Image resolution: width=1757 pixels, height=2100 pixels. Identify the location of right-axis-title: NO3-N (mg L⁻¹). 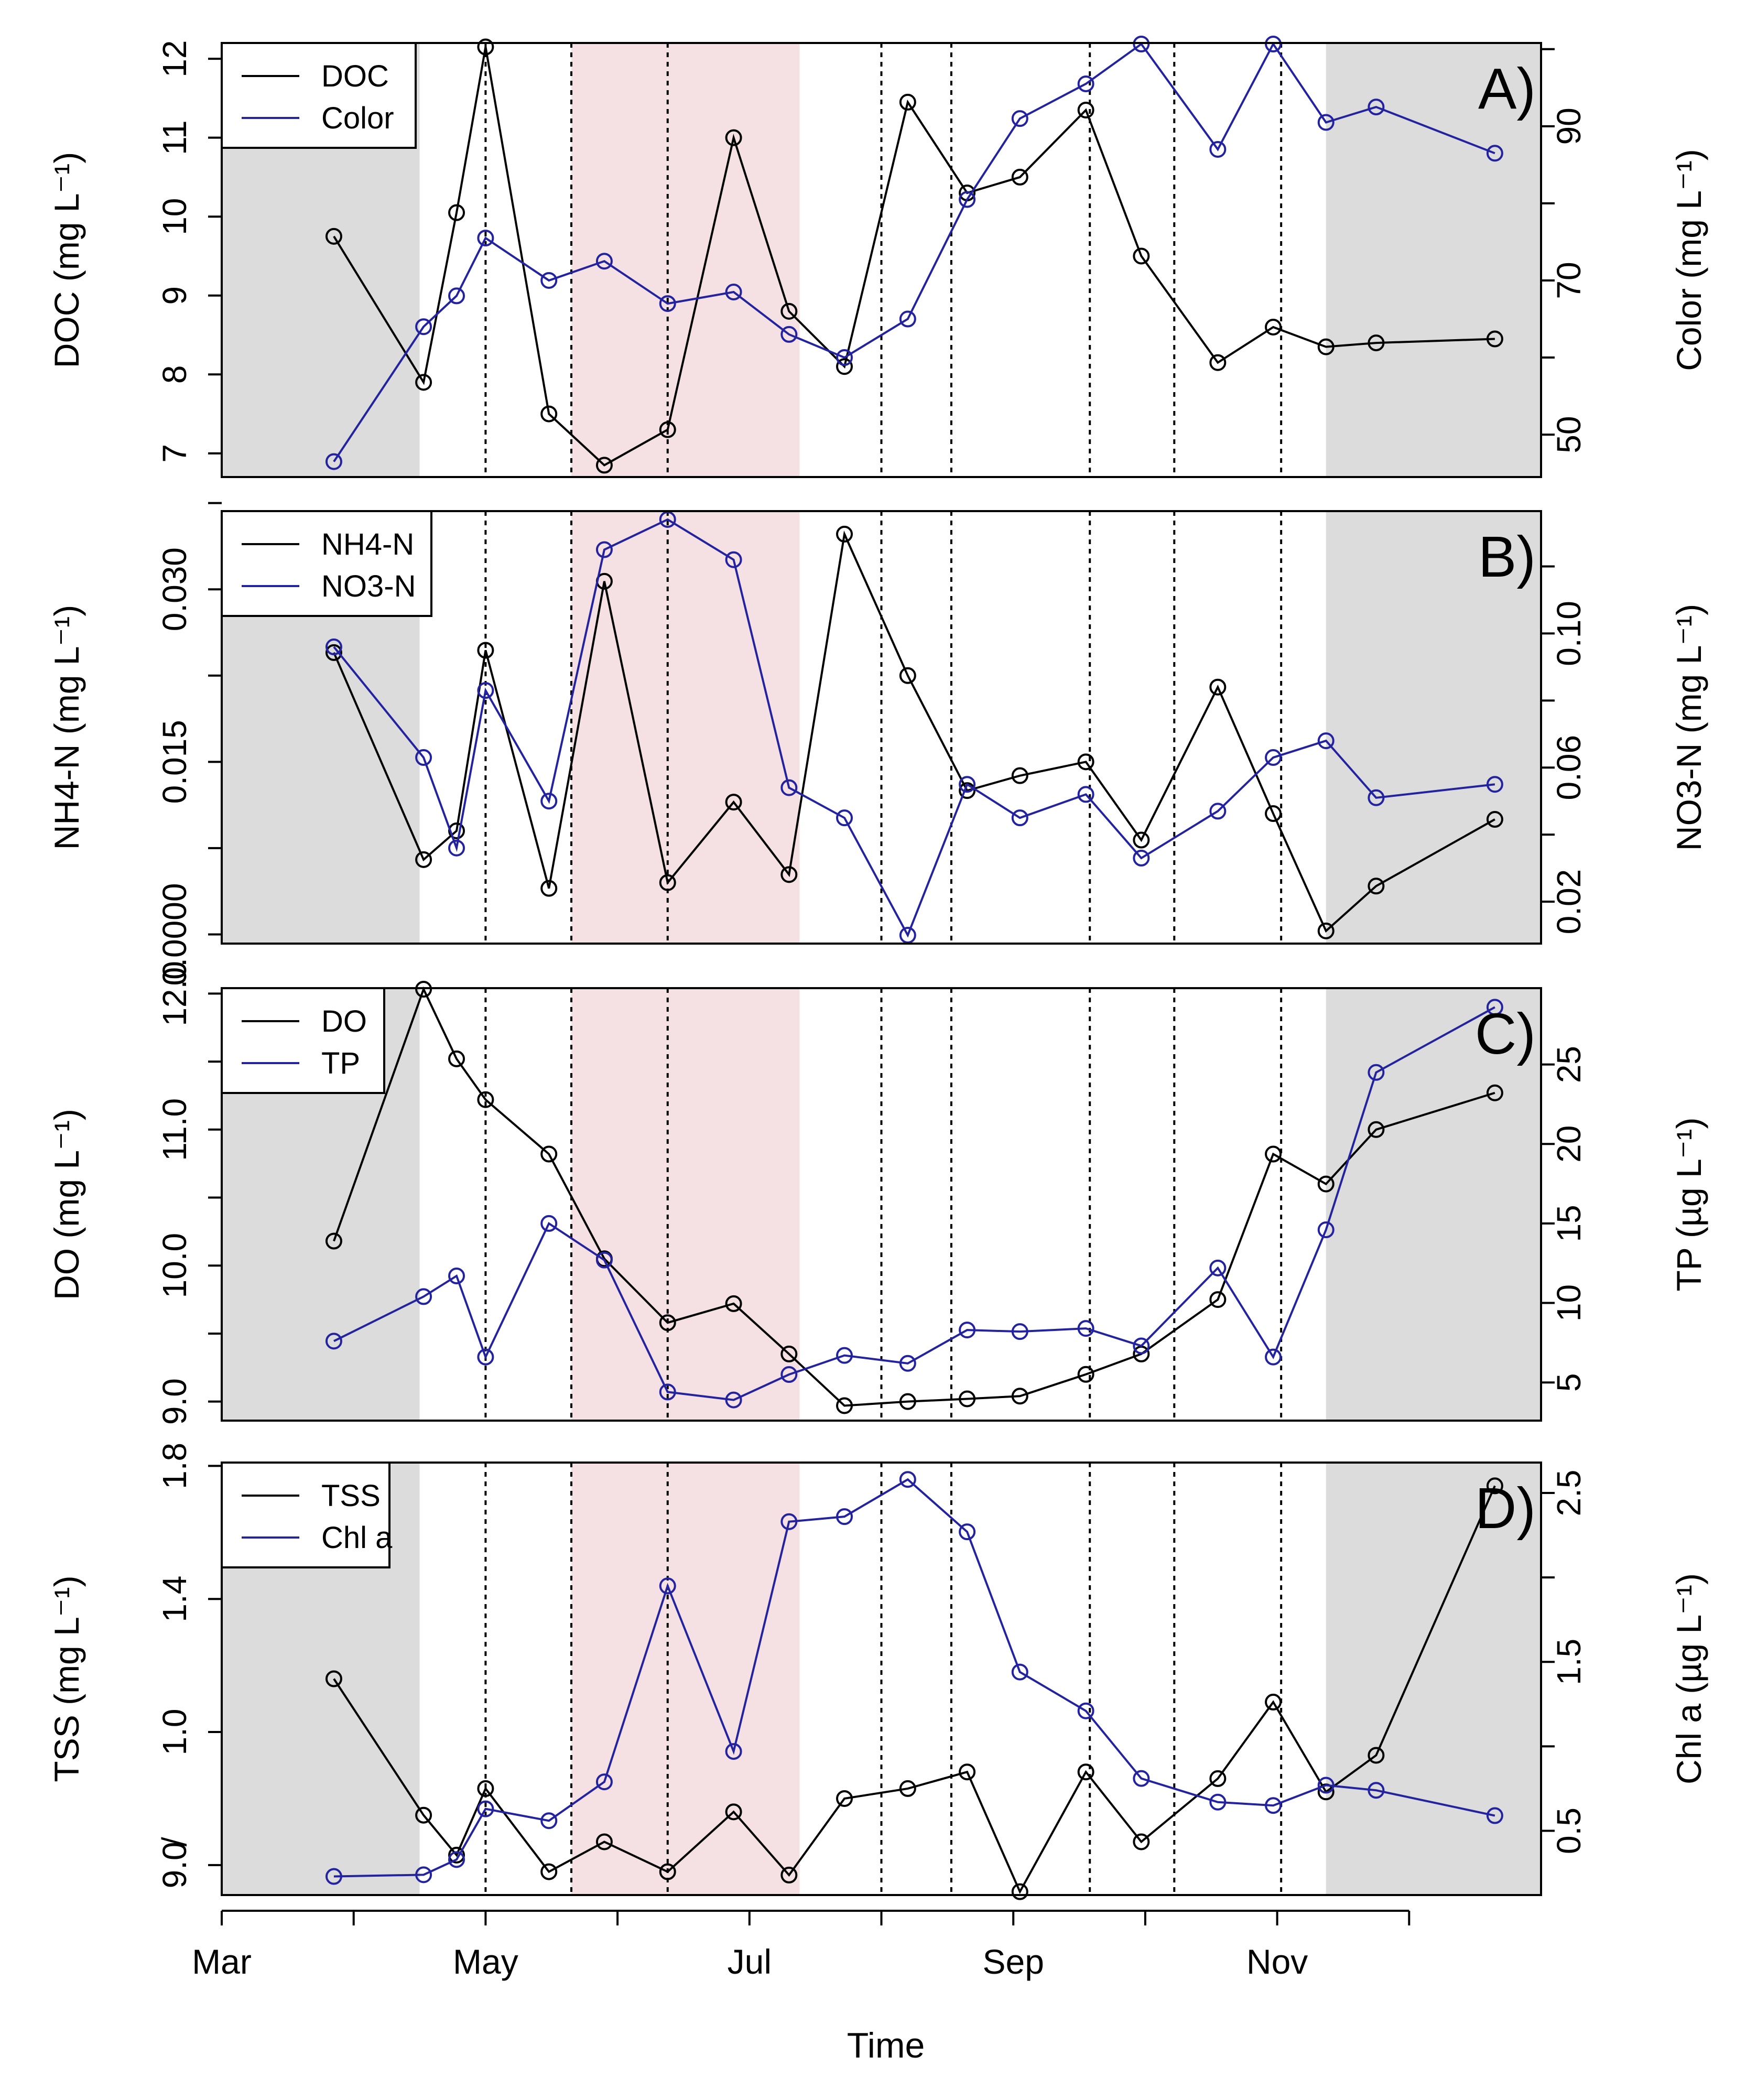
(1689, 727).